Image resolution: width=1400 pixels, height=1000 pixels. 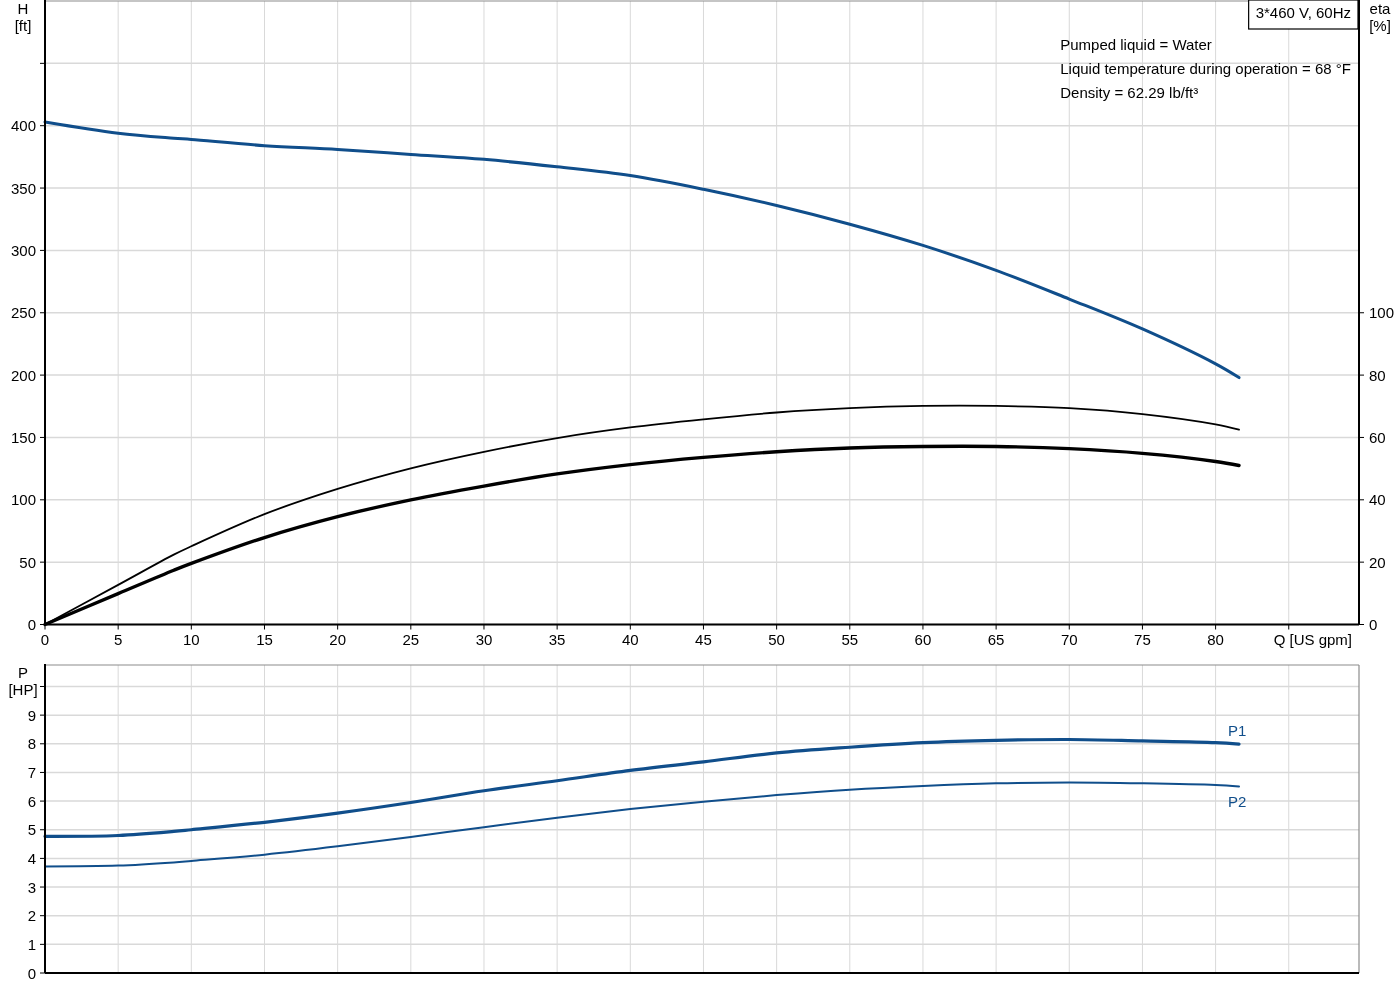 What do you see at coordinates (630, 639) in the screenshot?
I see `x-tick-label: 40` at bounding box center [630, 639].